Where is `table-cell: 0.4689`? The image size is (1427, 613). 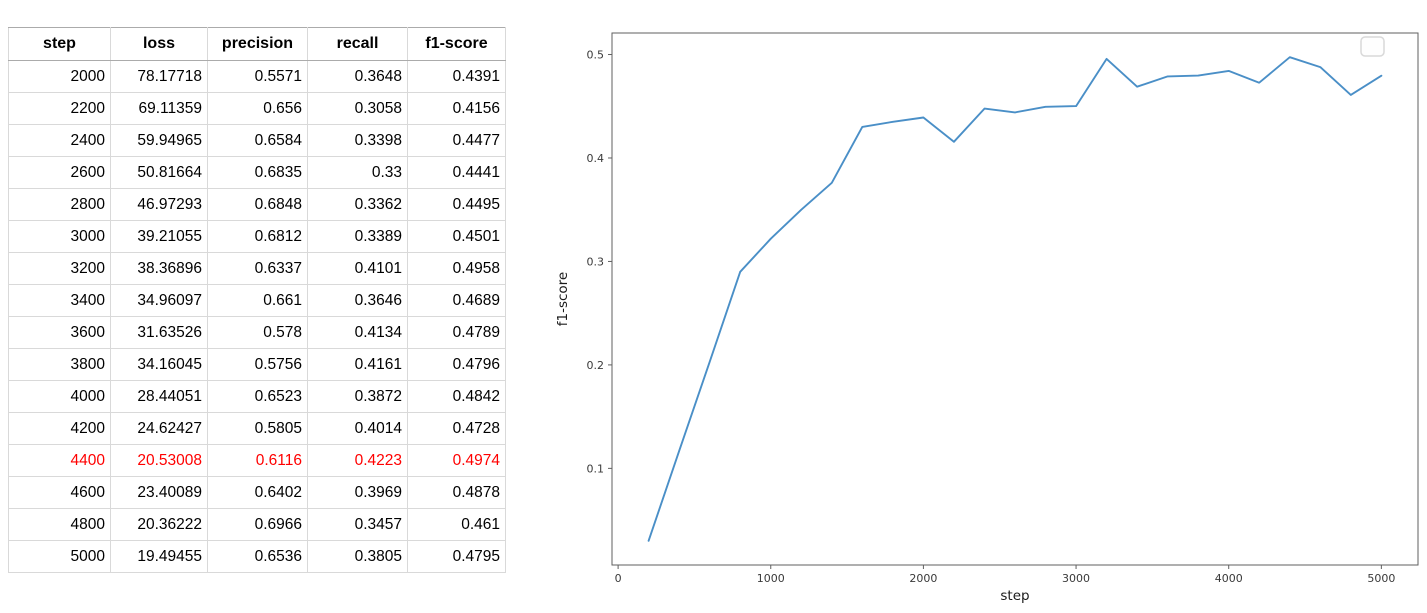
table-cell: 0.4689 is located at coordinates (456, 300).